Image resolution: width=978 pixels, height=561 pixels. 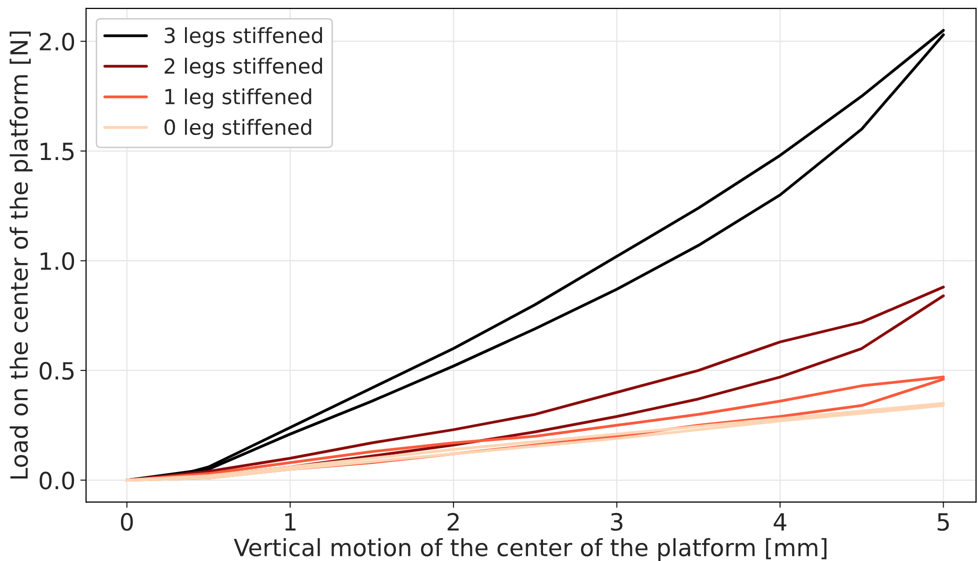 What do you see at coordinates (616, 521) in the screenshot?
I see `x-tick-label: 3` at bounding box center [616, 521].